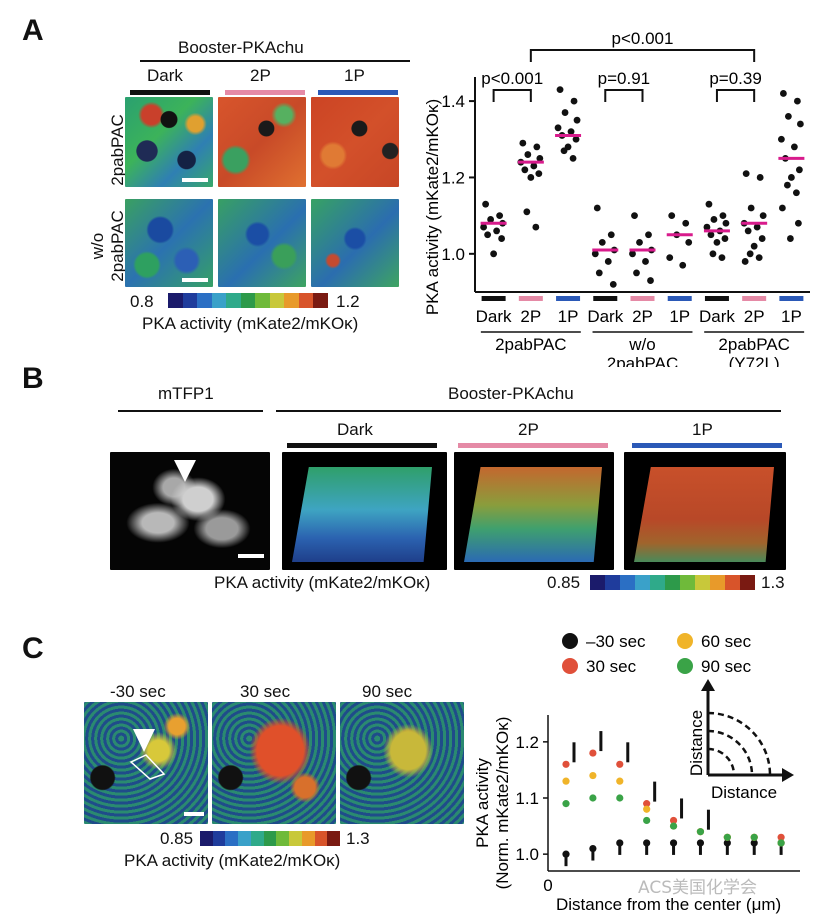 Image resolution: width=830 pixels, height=918 pixels. Describe the element at coordinates (432, 207) in the screenshot. I see `y-axis-label: PKA activity (mKate2/mKOκ)` at that location.